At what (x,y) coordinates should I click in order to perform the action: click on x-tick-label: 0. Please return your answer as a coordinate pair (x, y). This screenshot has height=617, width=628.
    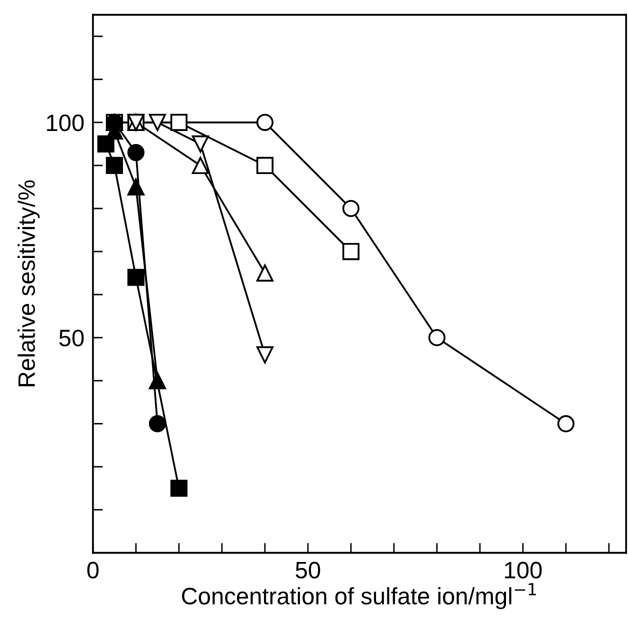
    Looking at the image, I should click on (93, 570).